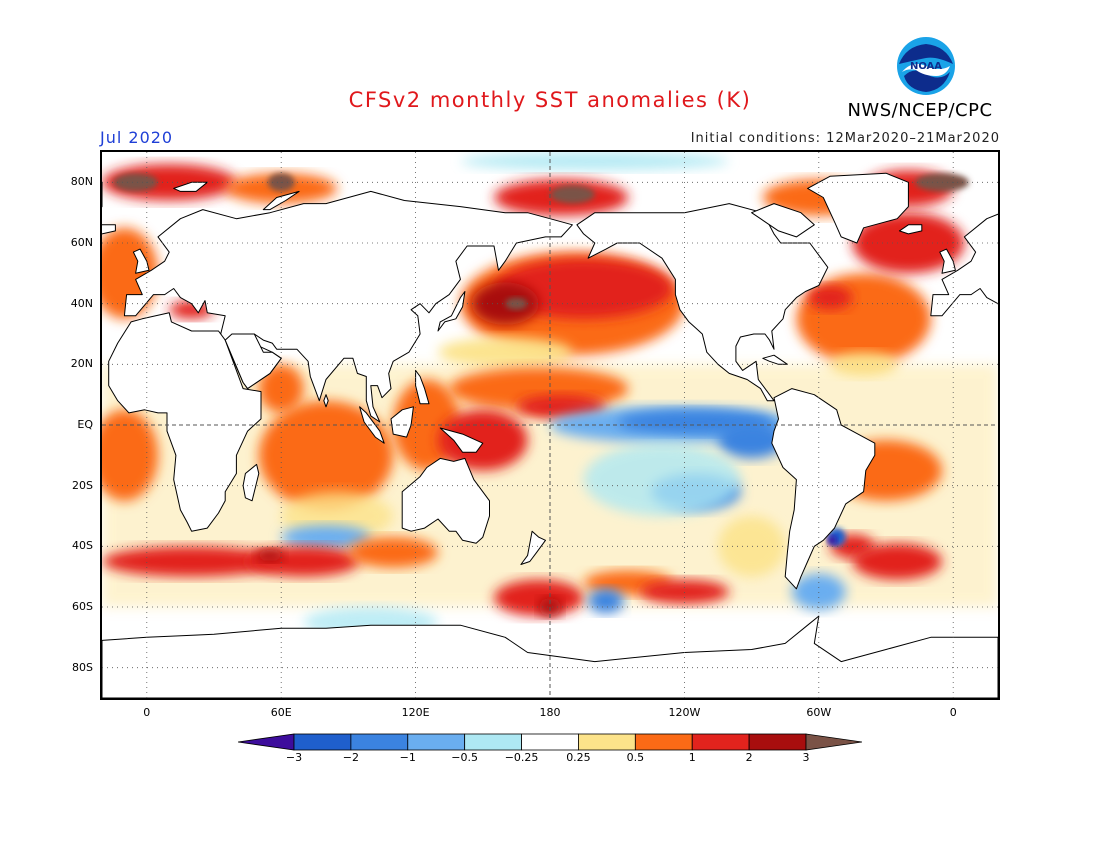  Describe the element at coordinates (451, 311) in the screenshot. I see `island-japan` at that location.